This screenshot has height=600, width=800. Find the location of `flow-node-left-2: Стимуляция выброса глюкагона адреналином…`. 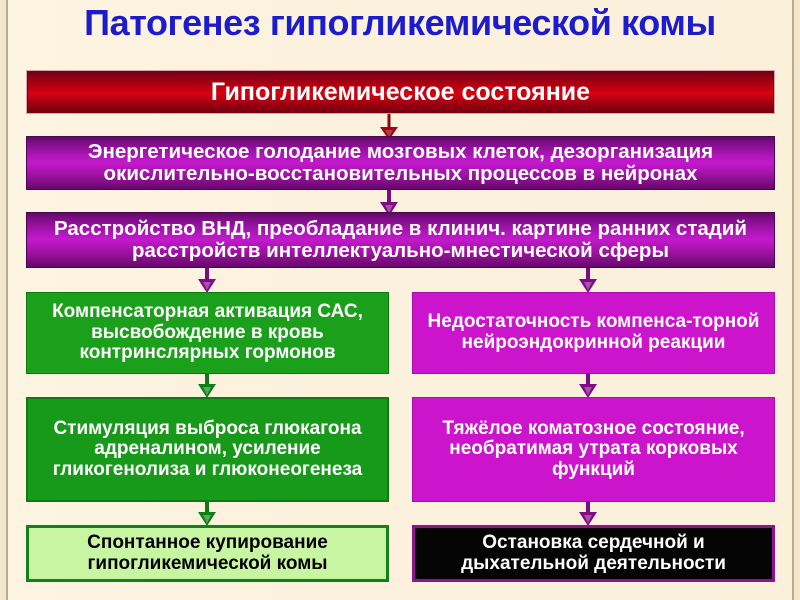

flow-node-left-2: Стимуляция выброса глюкагона адреналином… is located at coordinates (207, 449).